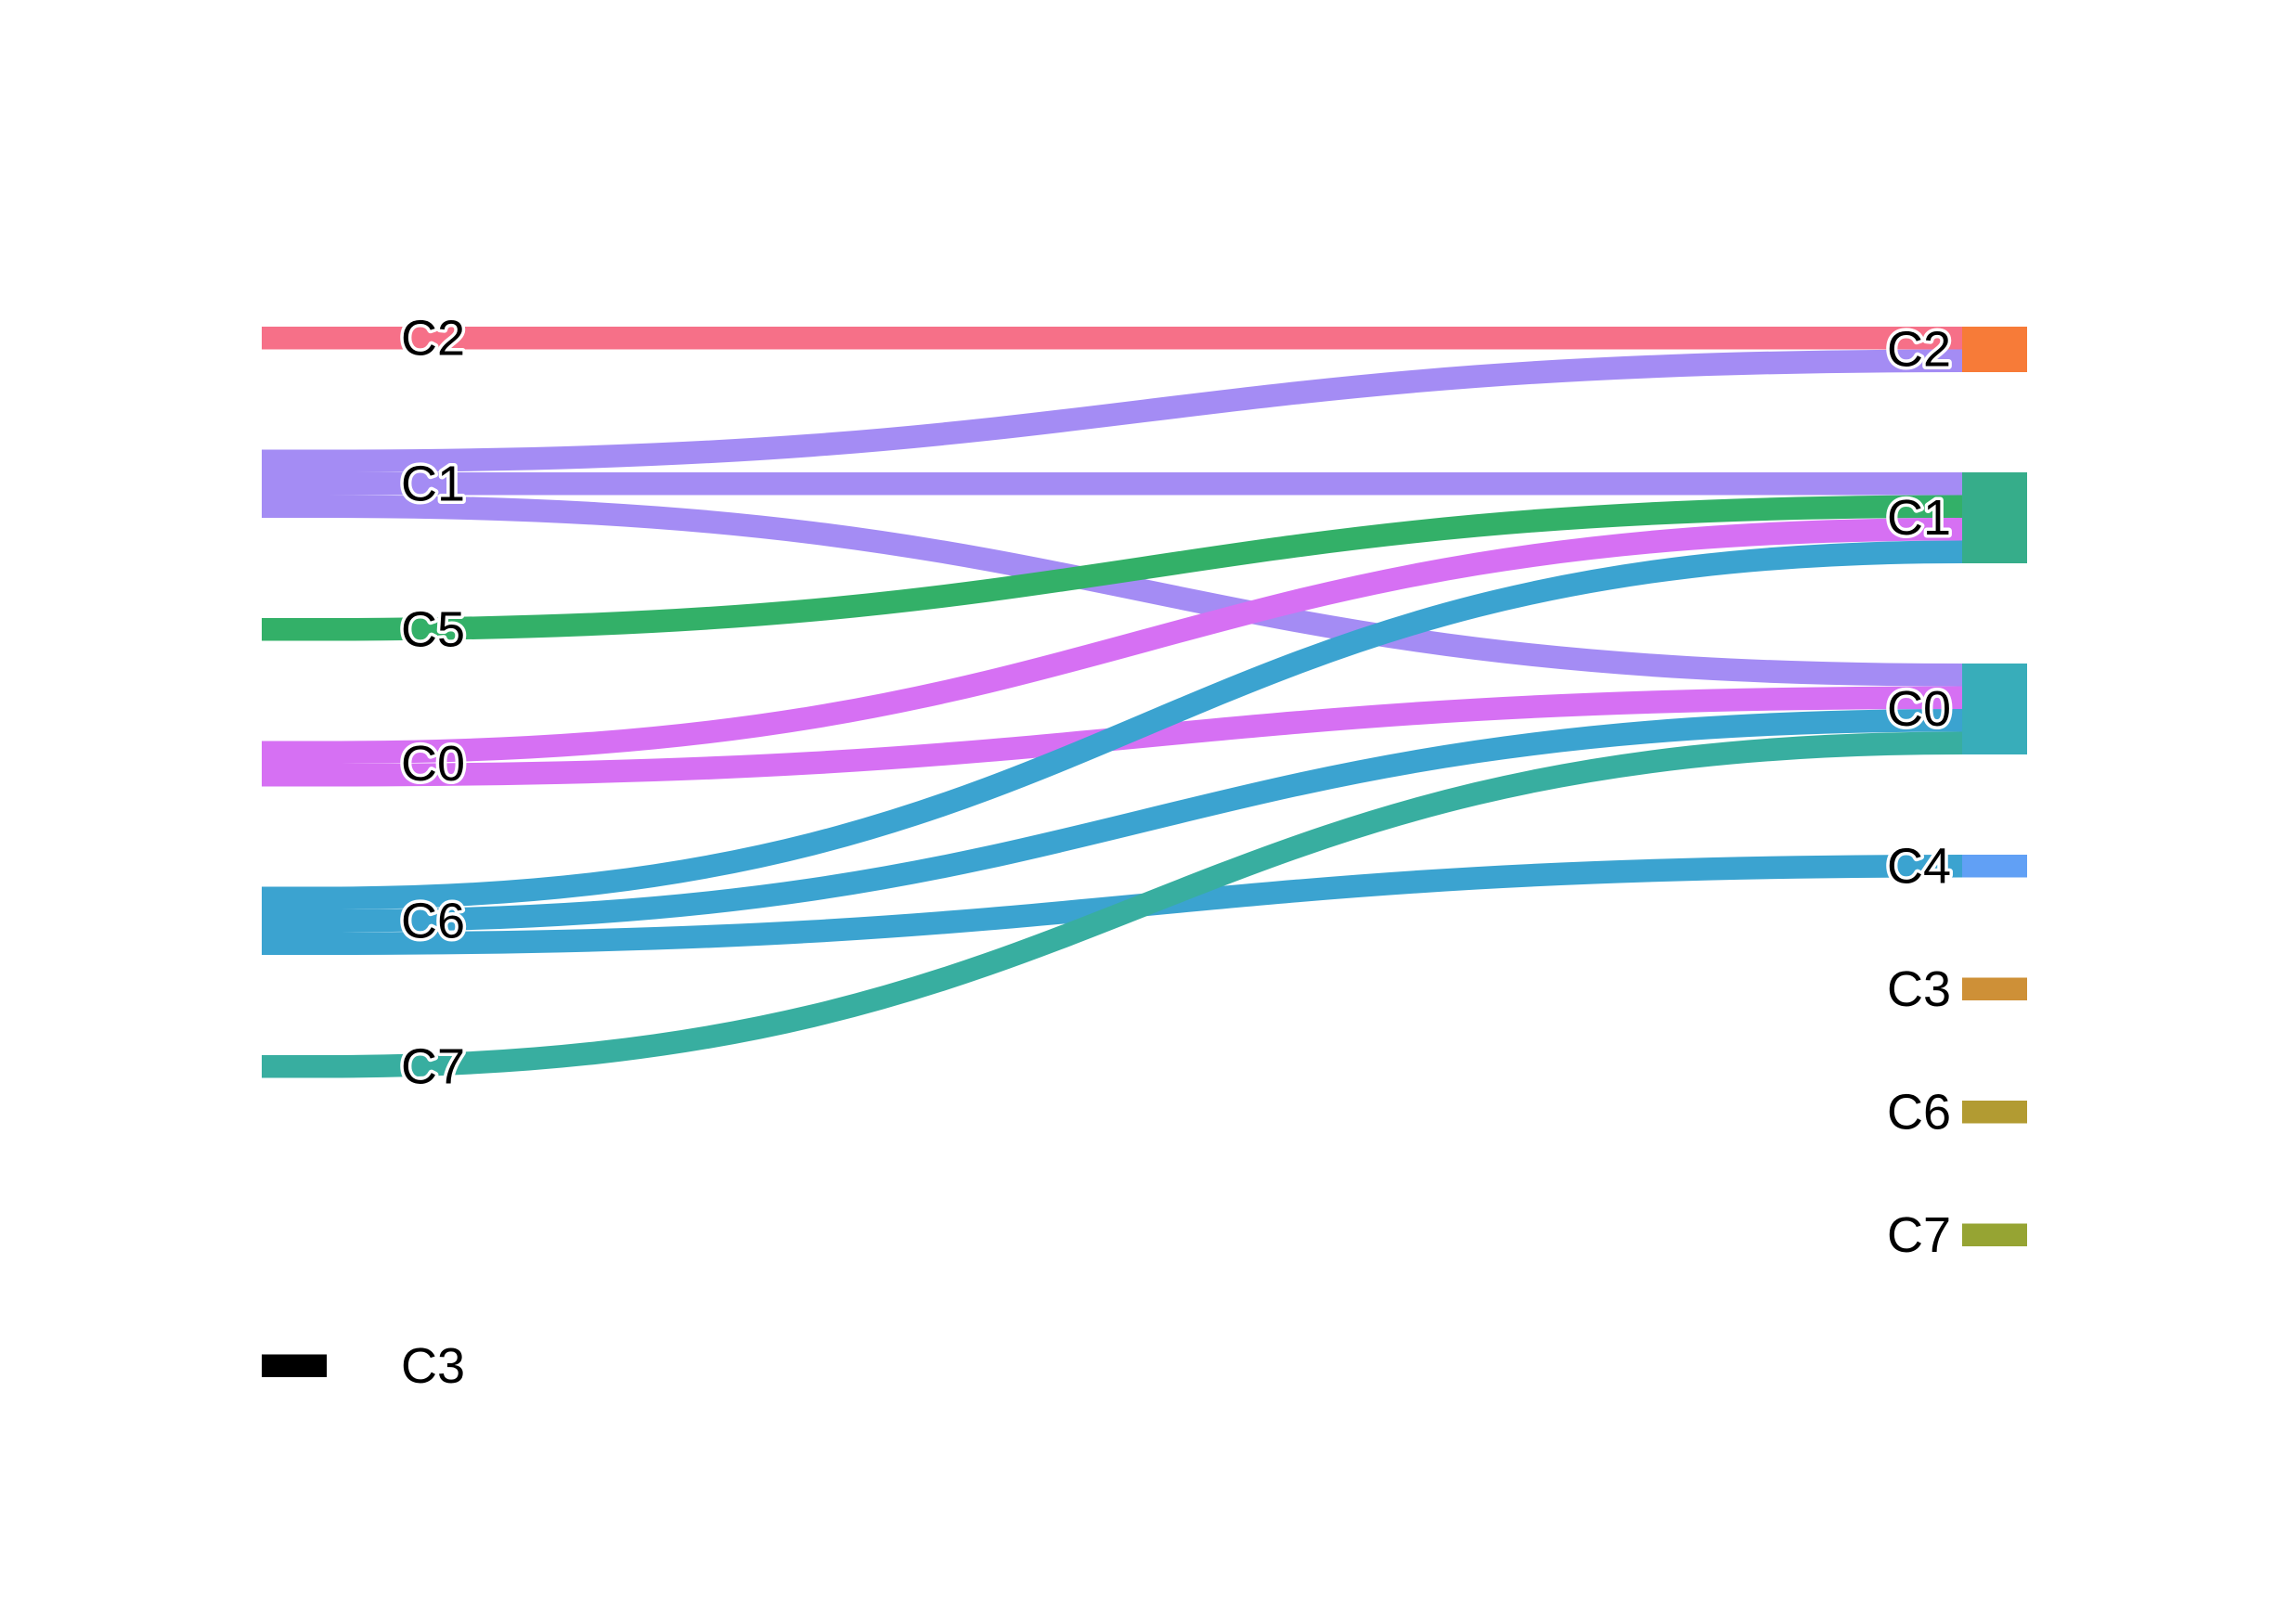 This screenshot has height=1624, width=2274. I want to click on left-node-label-c6: C6, so click(433, 921).